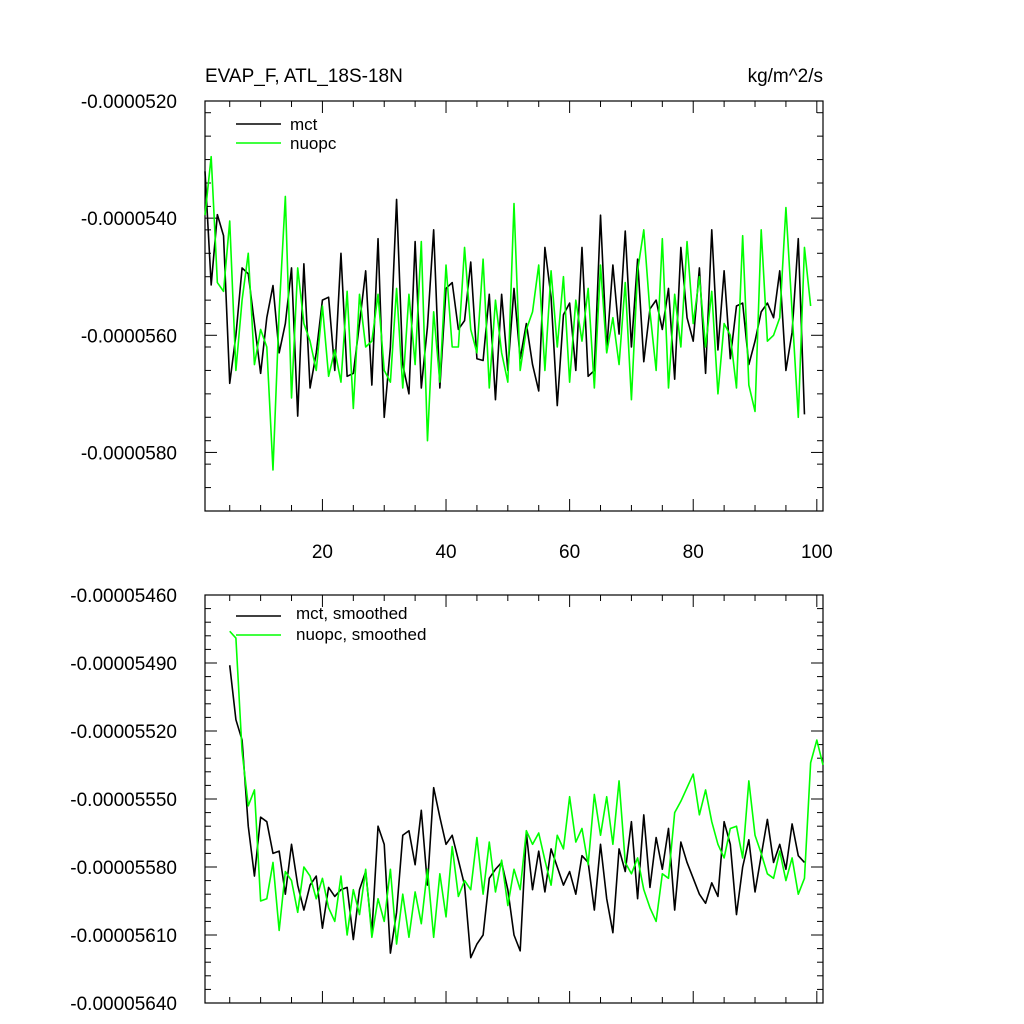 The image size is (1024, 1024). Describe the element at coordinates (693, 552) in the screenshot. I see `x-tick-label: 80` at that location.